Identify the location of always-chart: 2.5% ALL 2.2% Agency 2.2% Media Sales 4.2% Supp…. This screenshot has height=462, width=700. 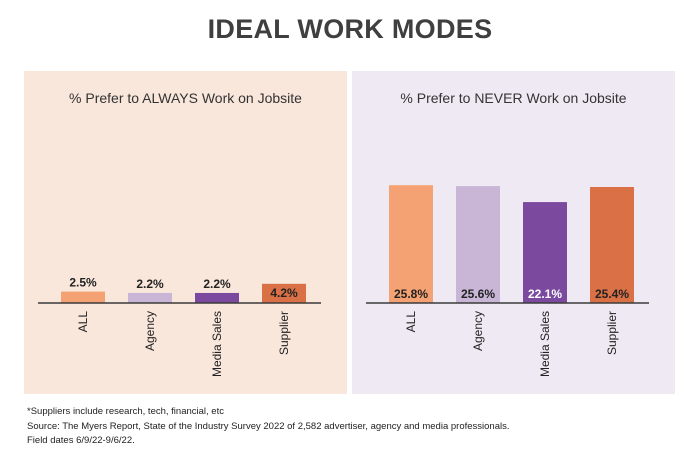
(179, 326).